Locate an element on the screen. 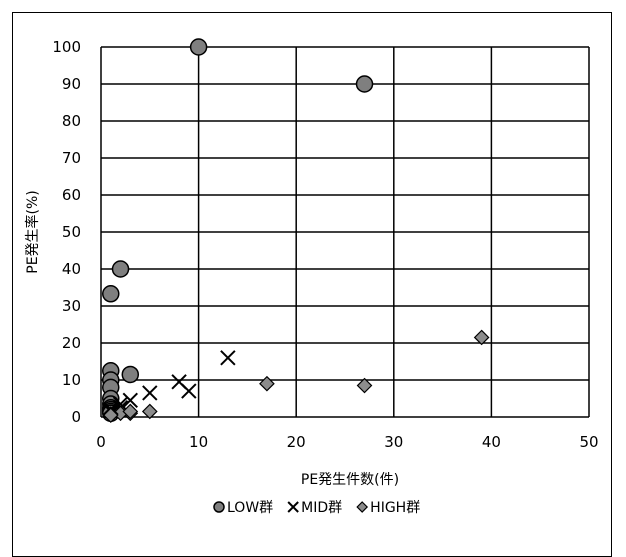 The height and width of the screenshot is (557, 626). legend-item: HIGH群 is located at coordinates (388, 508).